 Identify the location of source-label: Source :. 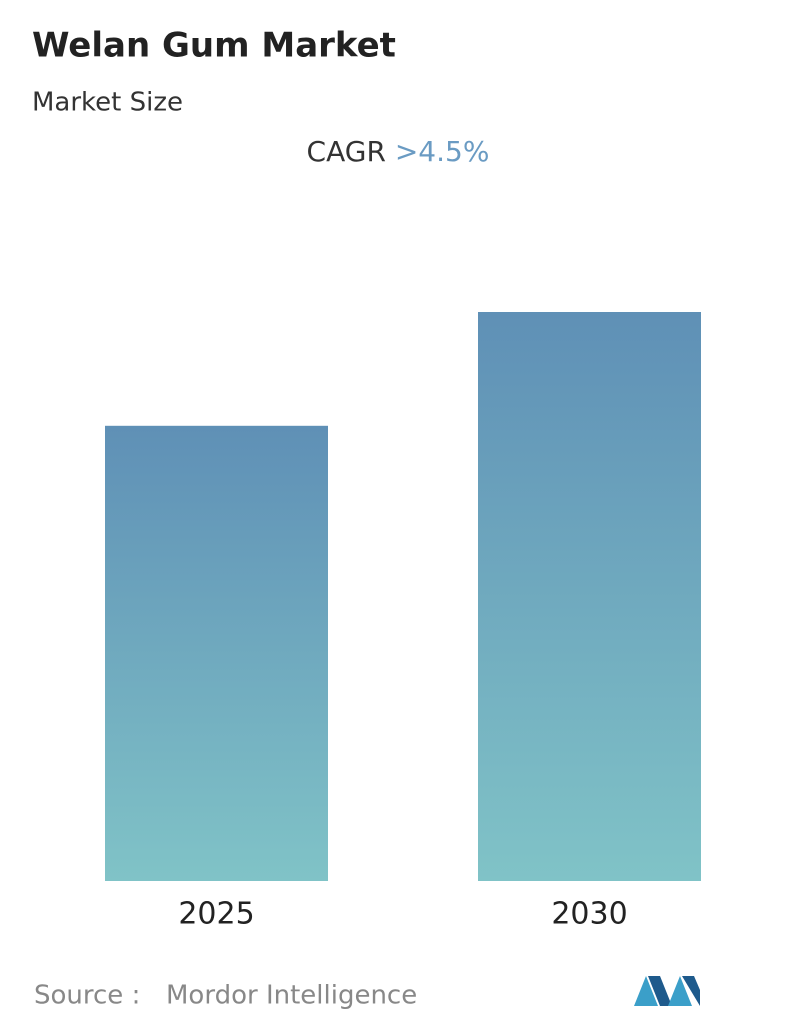
(87, 996).